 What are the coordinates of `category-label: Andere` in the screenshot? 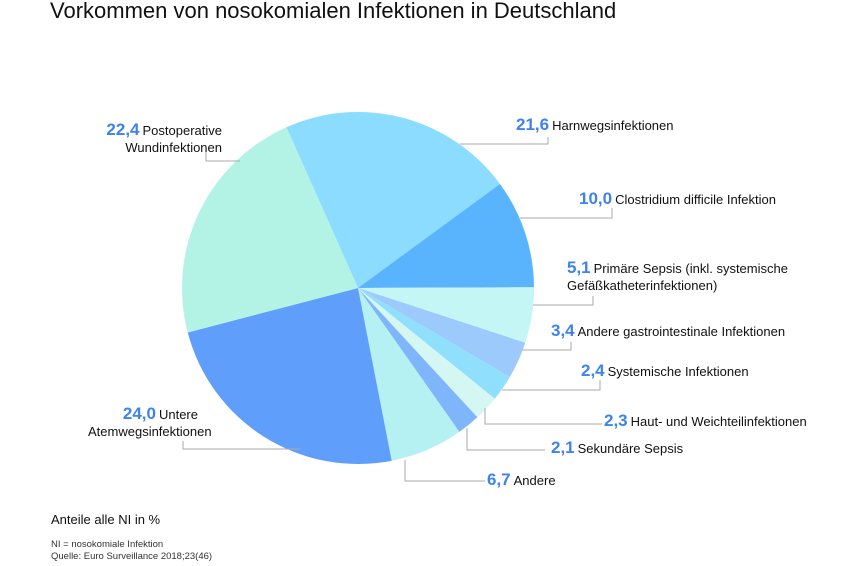 It's located at (534, 480).